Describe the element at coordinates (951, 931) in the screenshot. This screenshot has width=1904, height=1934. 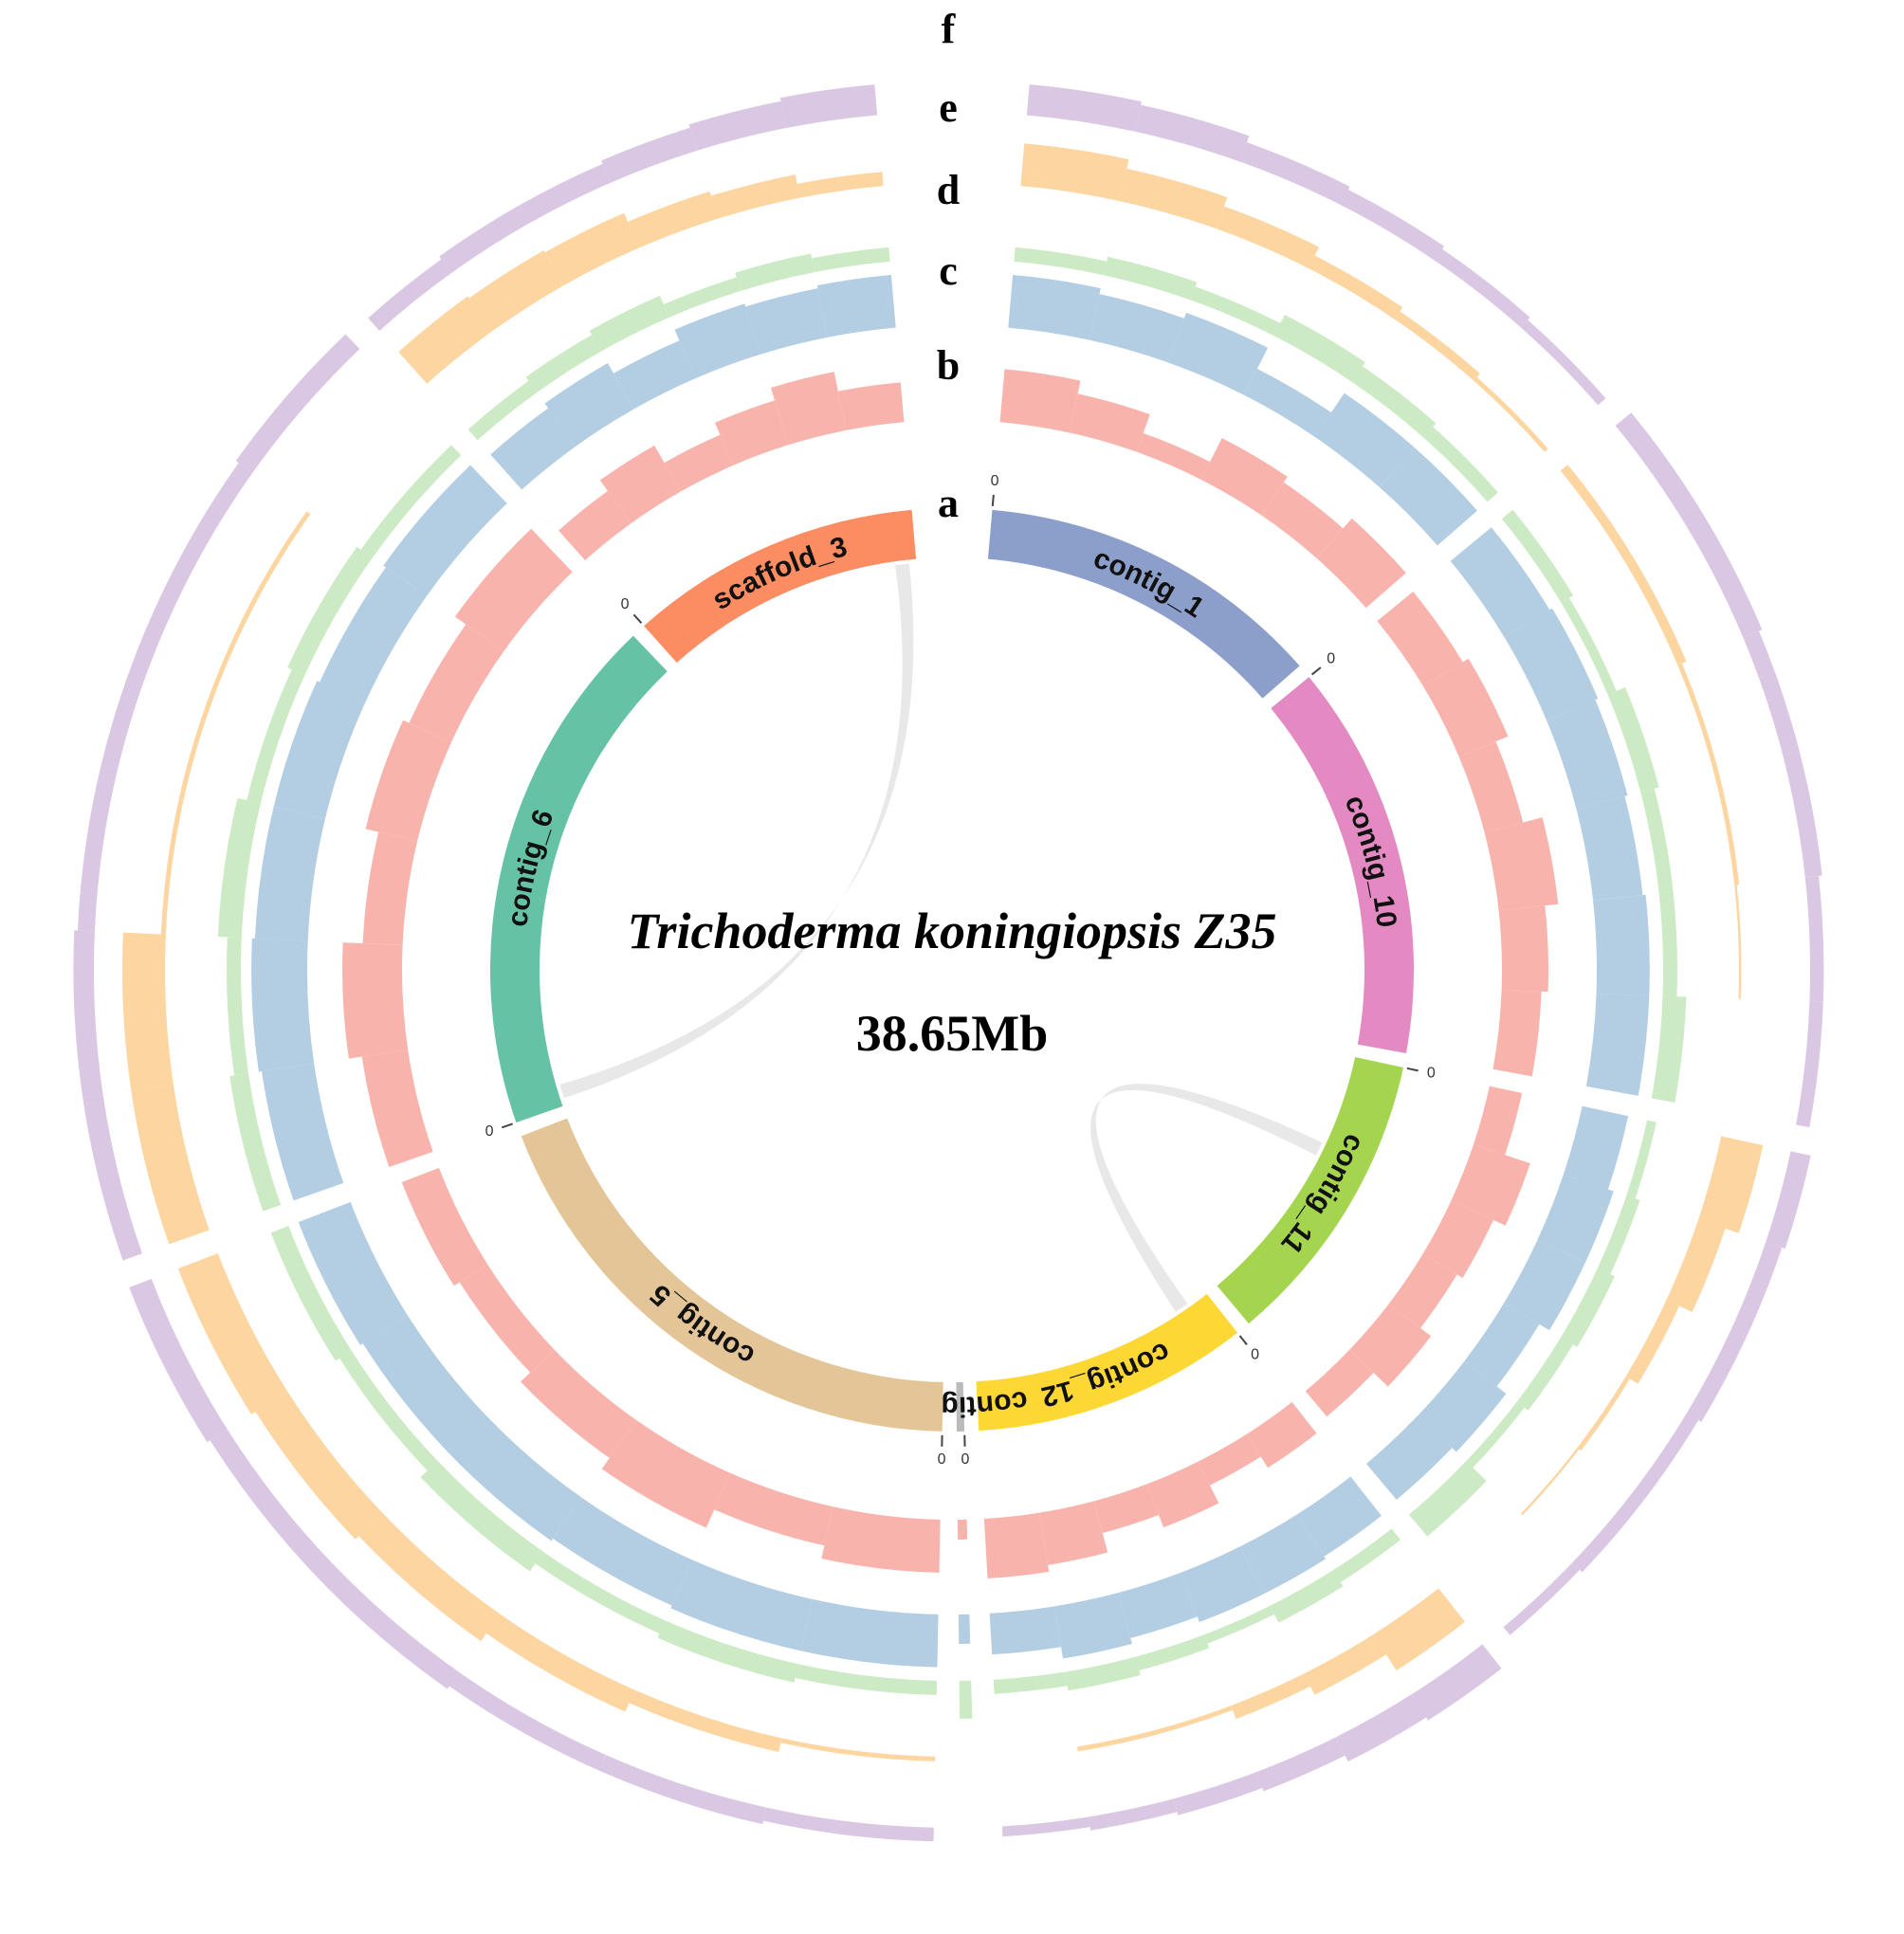
I see `chart-title: Trichoderma koningiopsis Z35` at that location.